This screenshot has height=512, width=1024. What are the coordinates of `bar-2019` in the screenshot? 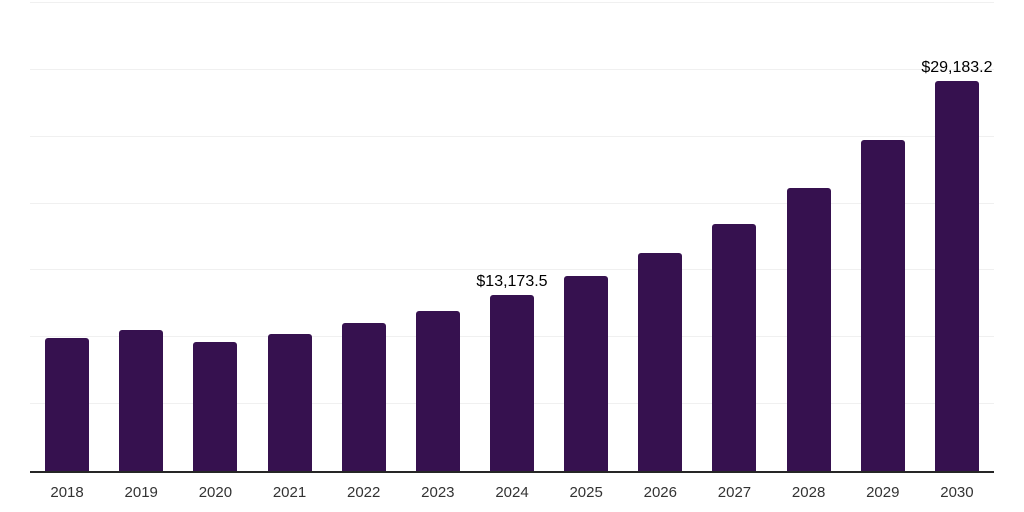 It's located at (141, 400).